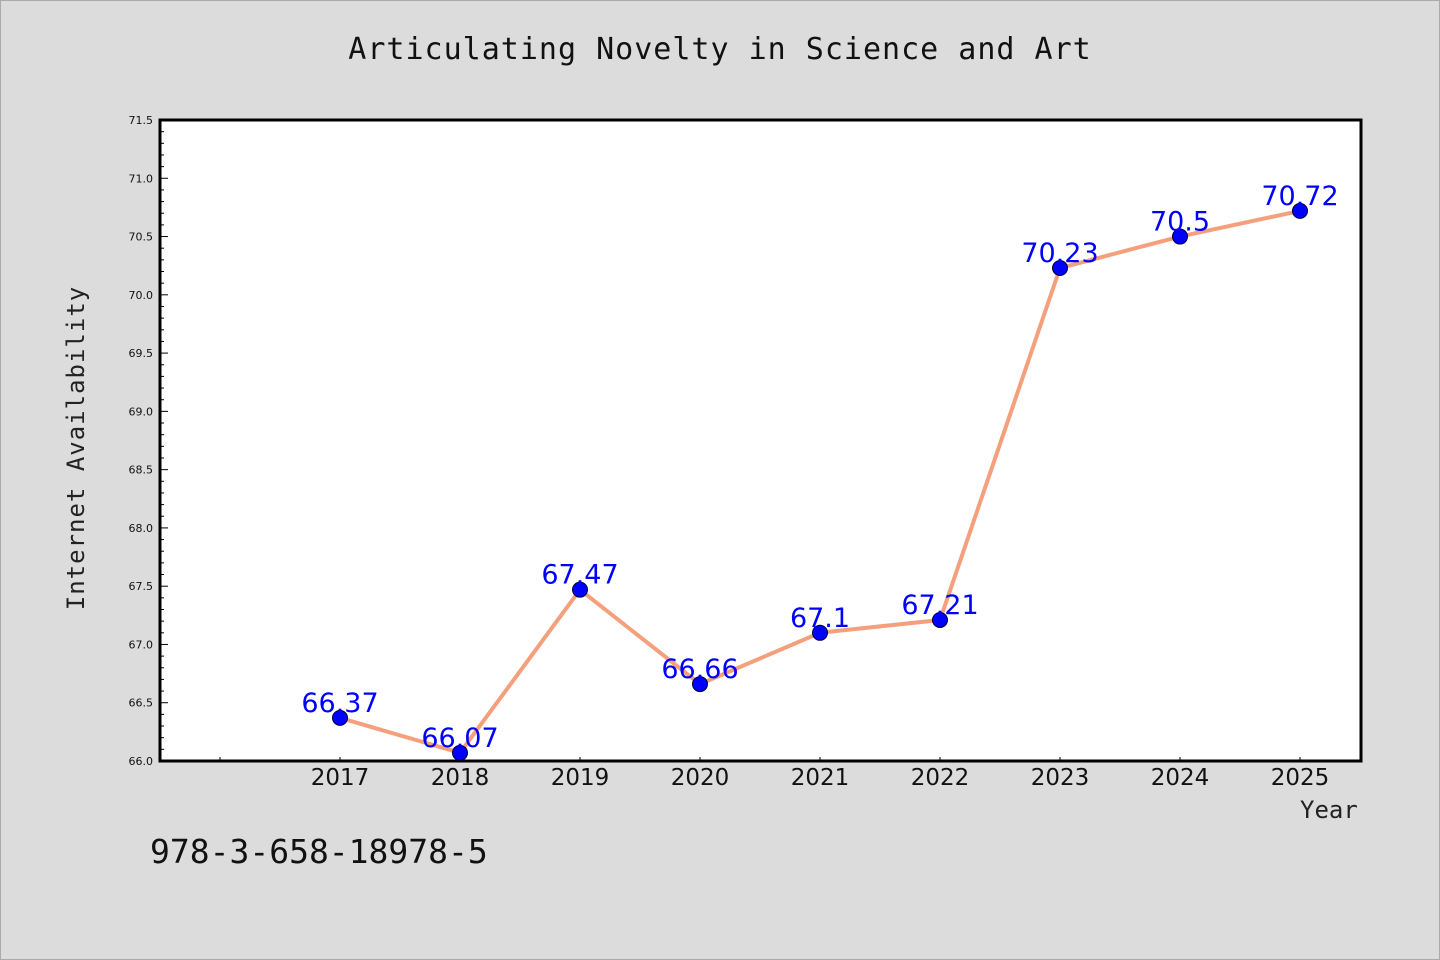 This screenshot has height=960, width=1440. What do you see at coordinates (460, 778) in the screenshot?
I see `x-tick-label: 2018` at bounding box center [460, 778].